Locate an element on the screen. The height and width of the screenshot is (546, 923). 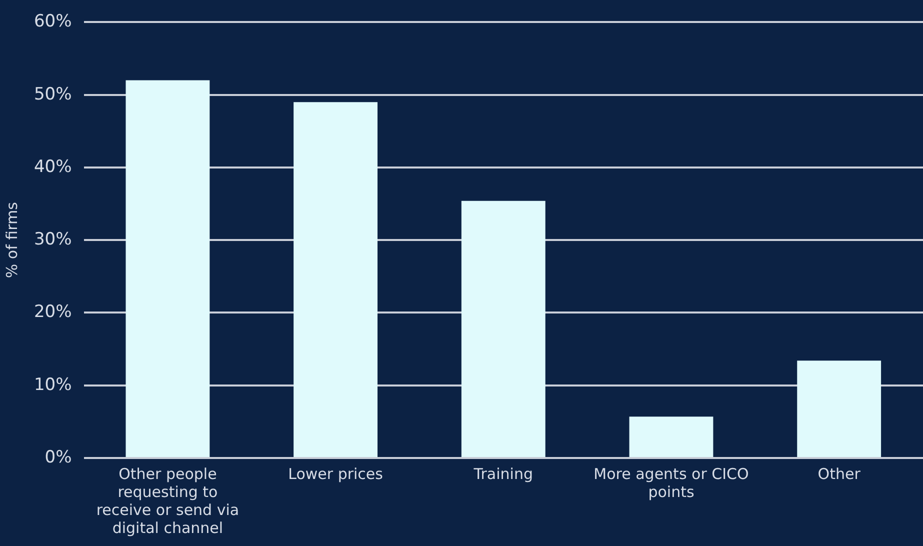
x-tick-label: Training is located at coordinates (502, 473).